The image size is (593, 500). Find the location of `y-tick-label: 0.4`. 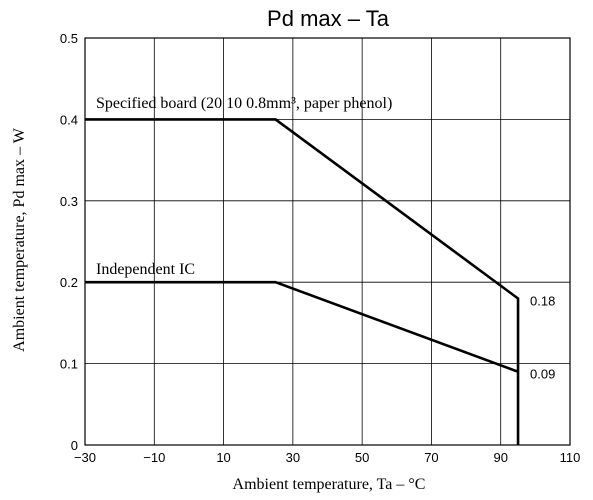

y-tick-label: 0.4 is located at coordinates (69, 119).